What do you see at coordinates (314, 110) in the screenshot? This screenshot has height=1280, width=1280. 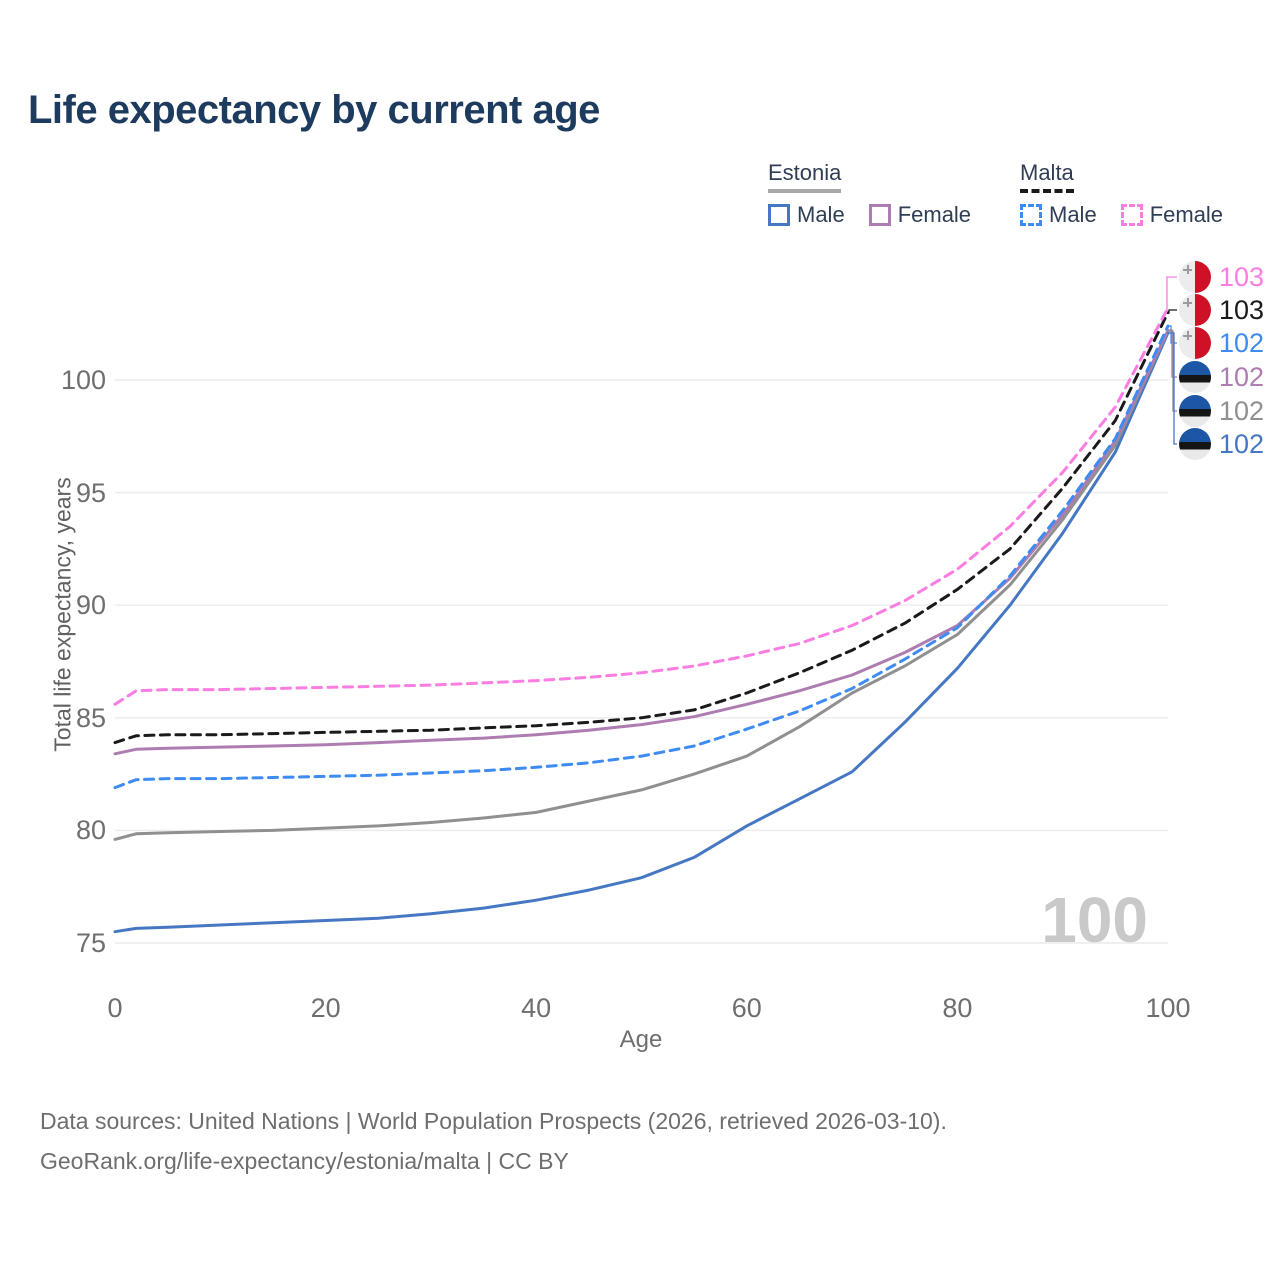 I see `page-title: Life expectancy by current age` at bounding box center [314, 110].